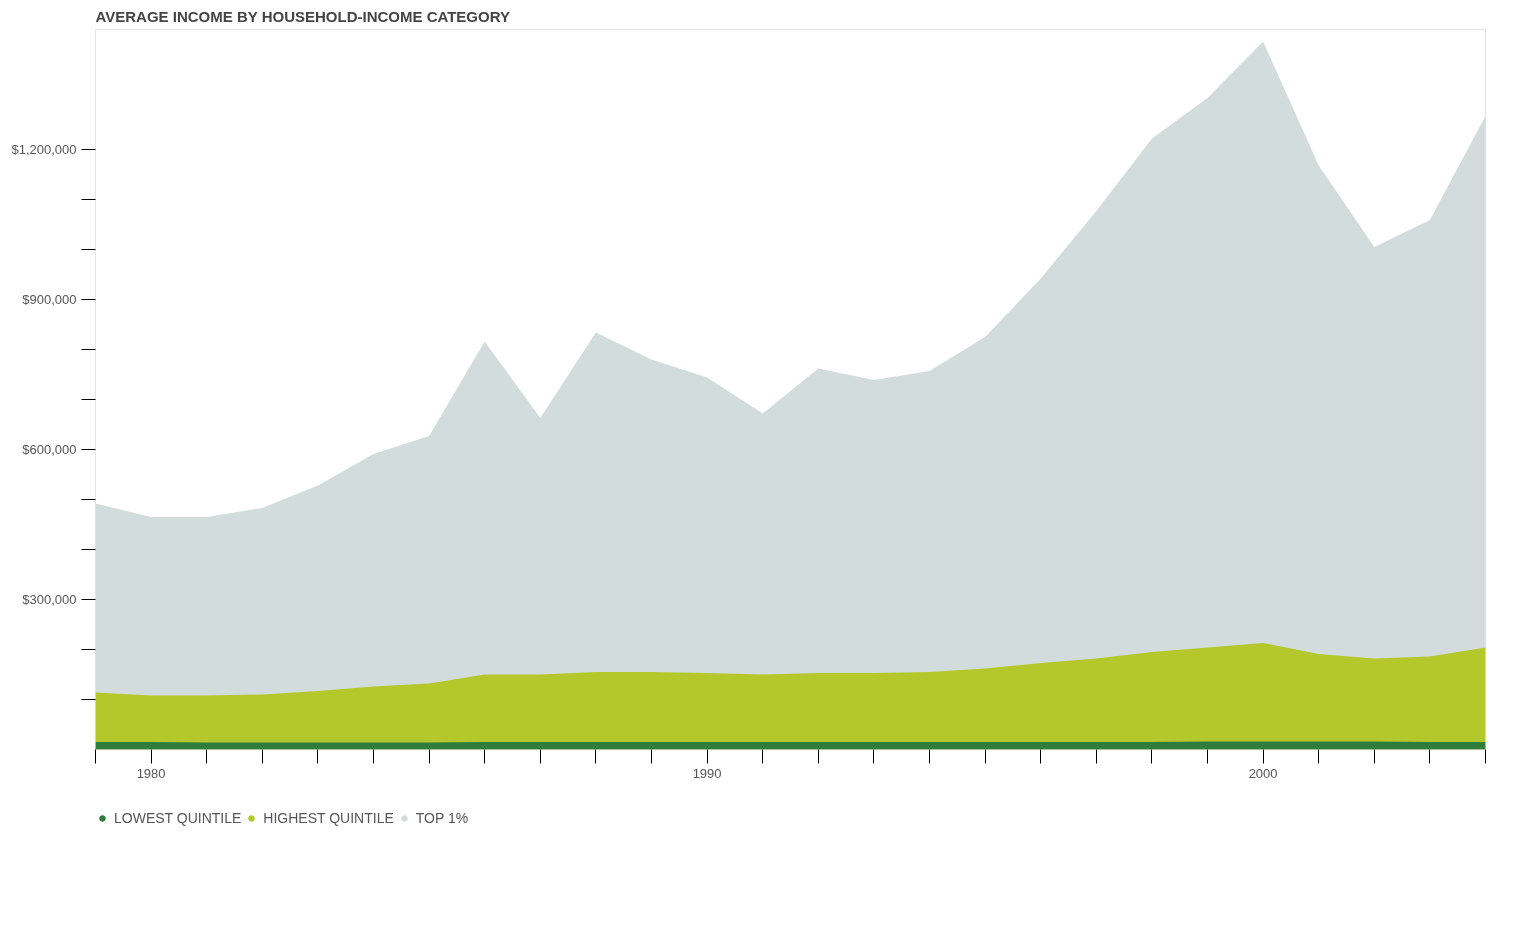 Image resolution: width=1519 pixels, height=930 pixels. I want to click on legend-label: TOP 1%, so click(442, 818).